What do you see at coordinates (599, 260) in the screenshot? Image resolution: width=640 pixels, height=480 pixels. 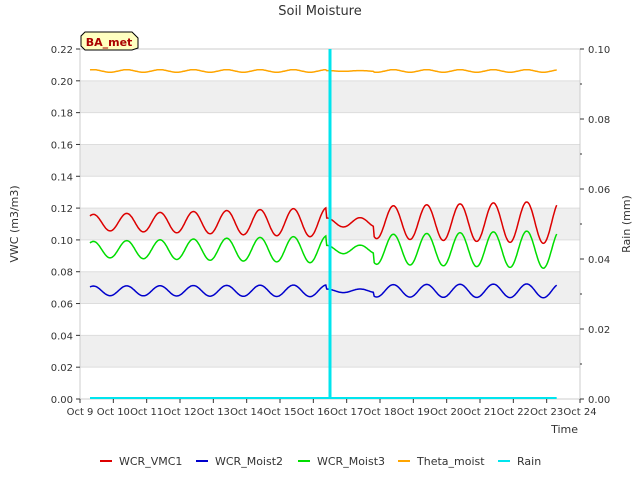 I see `y-right-tick-label: 0.04` at bounding box center [599, 260].